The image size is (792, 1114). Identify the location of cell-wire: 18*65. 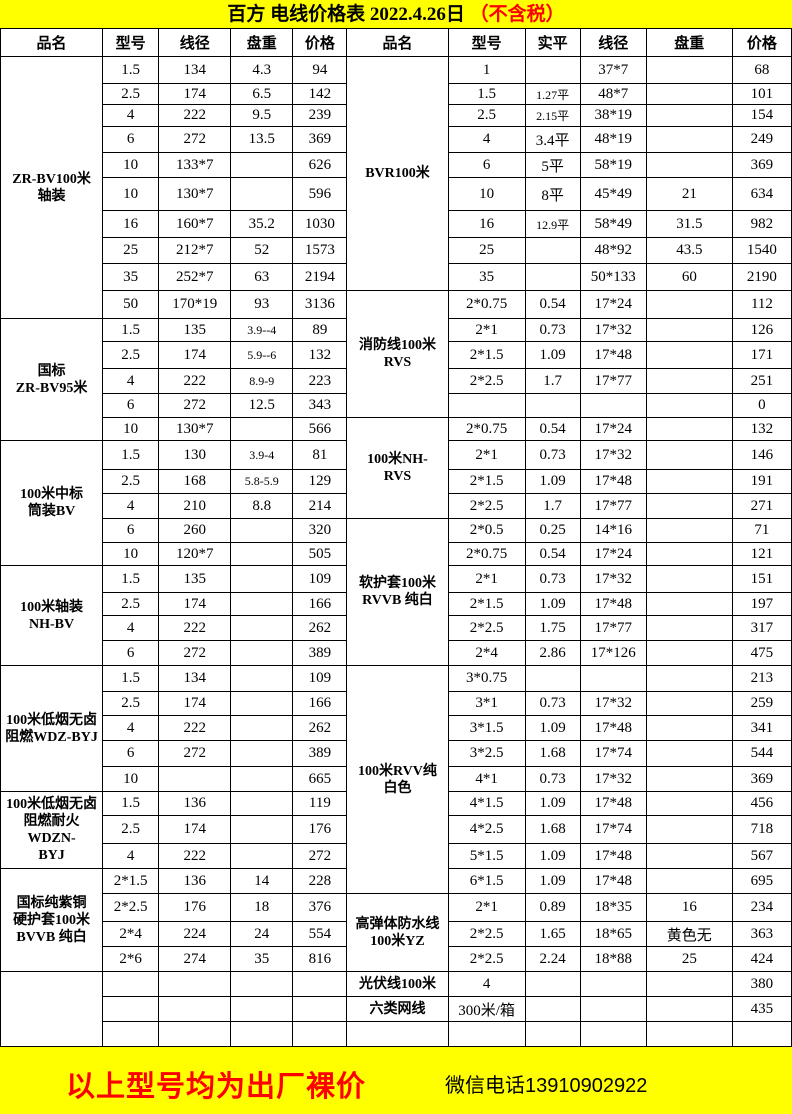
(613, 934).